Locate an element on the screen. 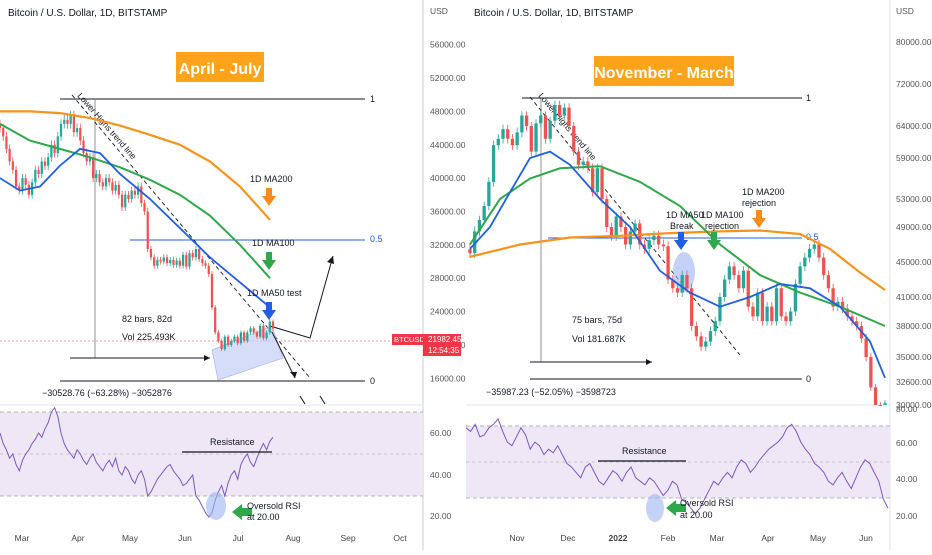  left-date-tick: Apr is located at coordinates (77, 538).